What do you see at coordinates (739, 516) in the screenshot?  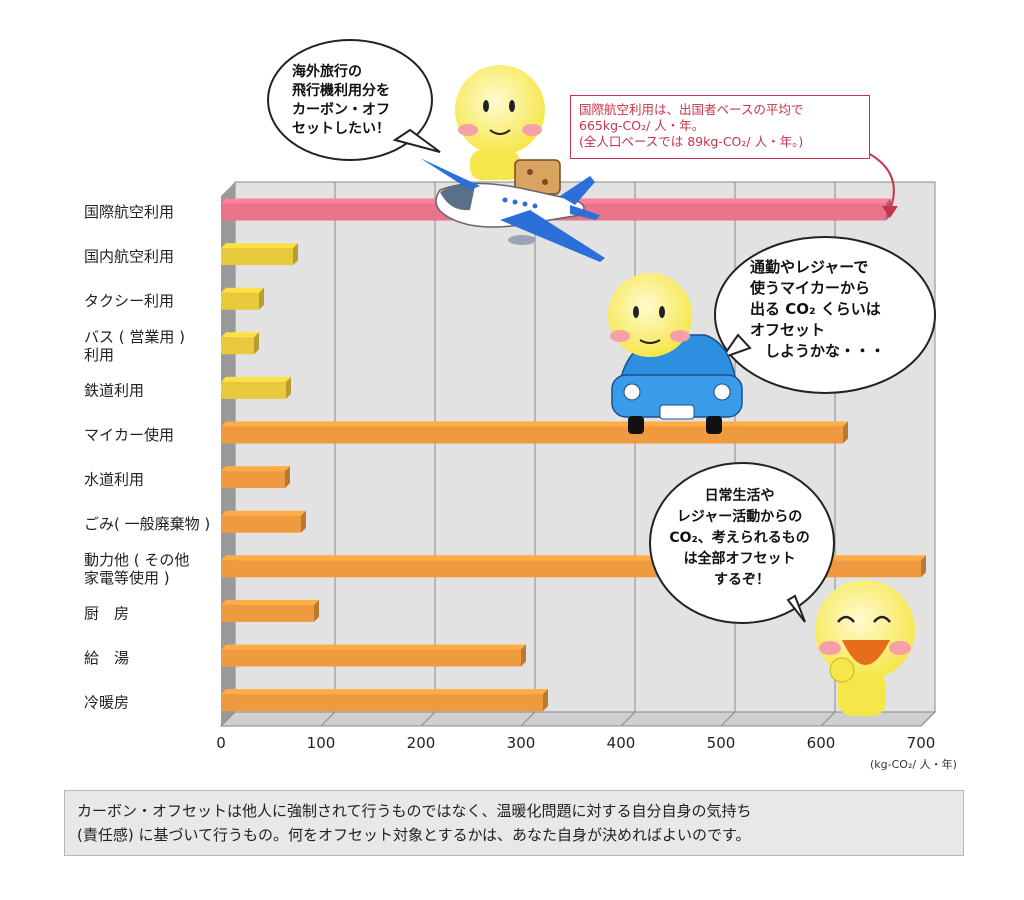 I see `daily-bubble-line: レジャー活動からの` at bounding box center [739, 516].